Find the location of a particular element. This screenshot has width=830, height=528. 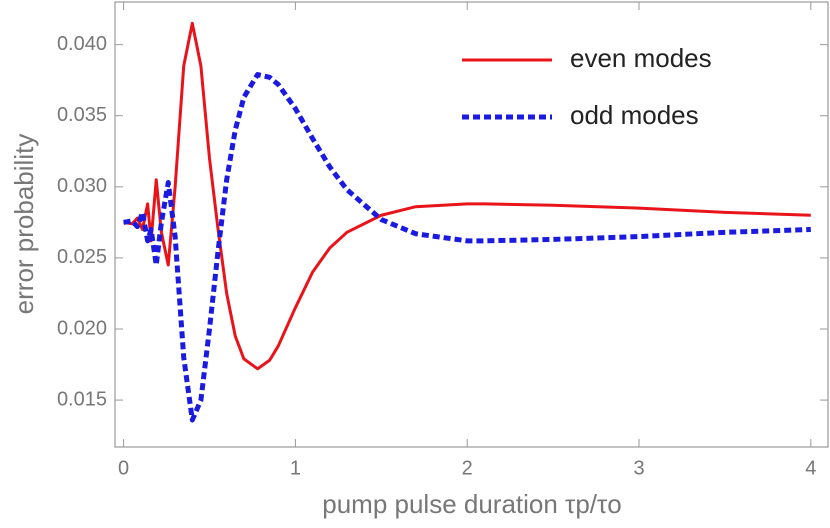

y-axis-title: error probability is located at coordinates (24, 224).